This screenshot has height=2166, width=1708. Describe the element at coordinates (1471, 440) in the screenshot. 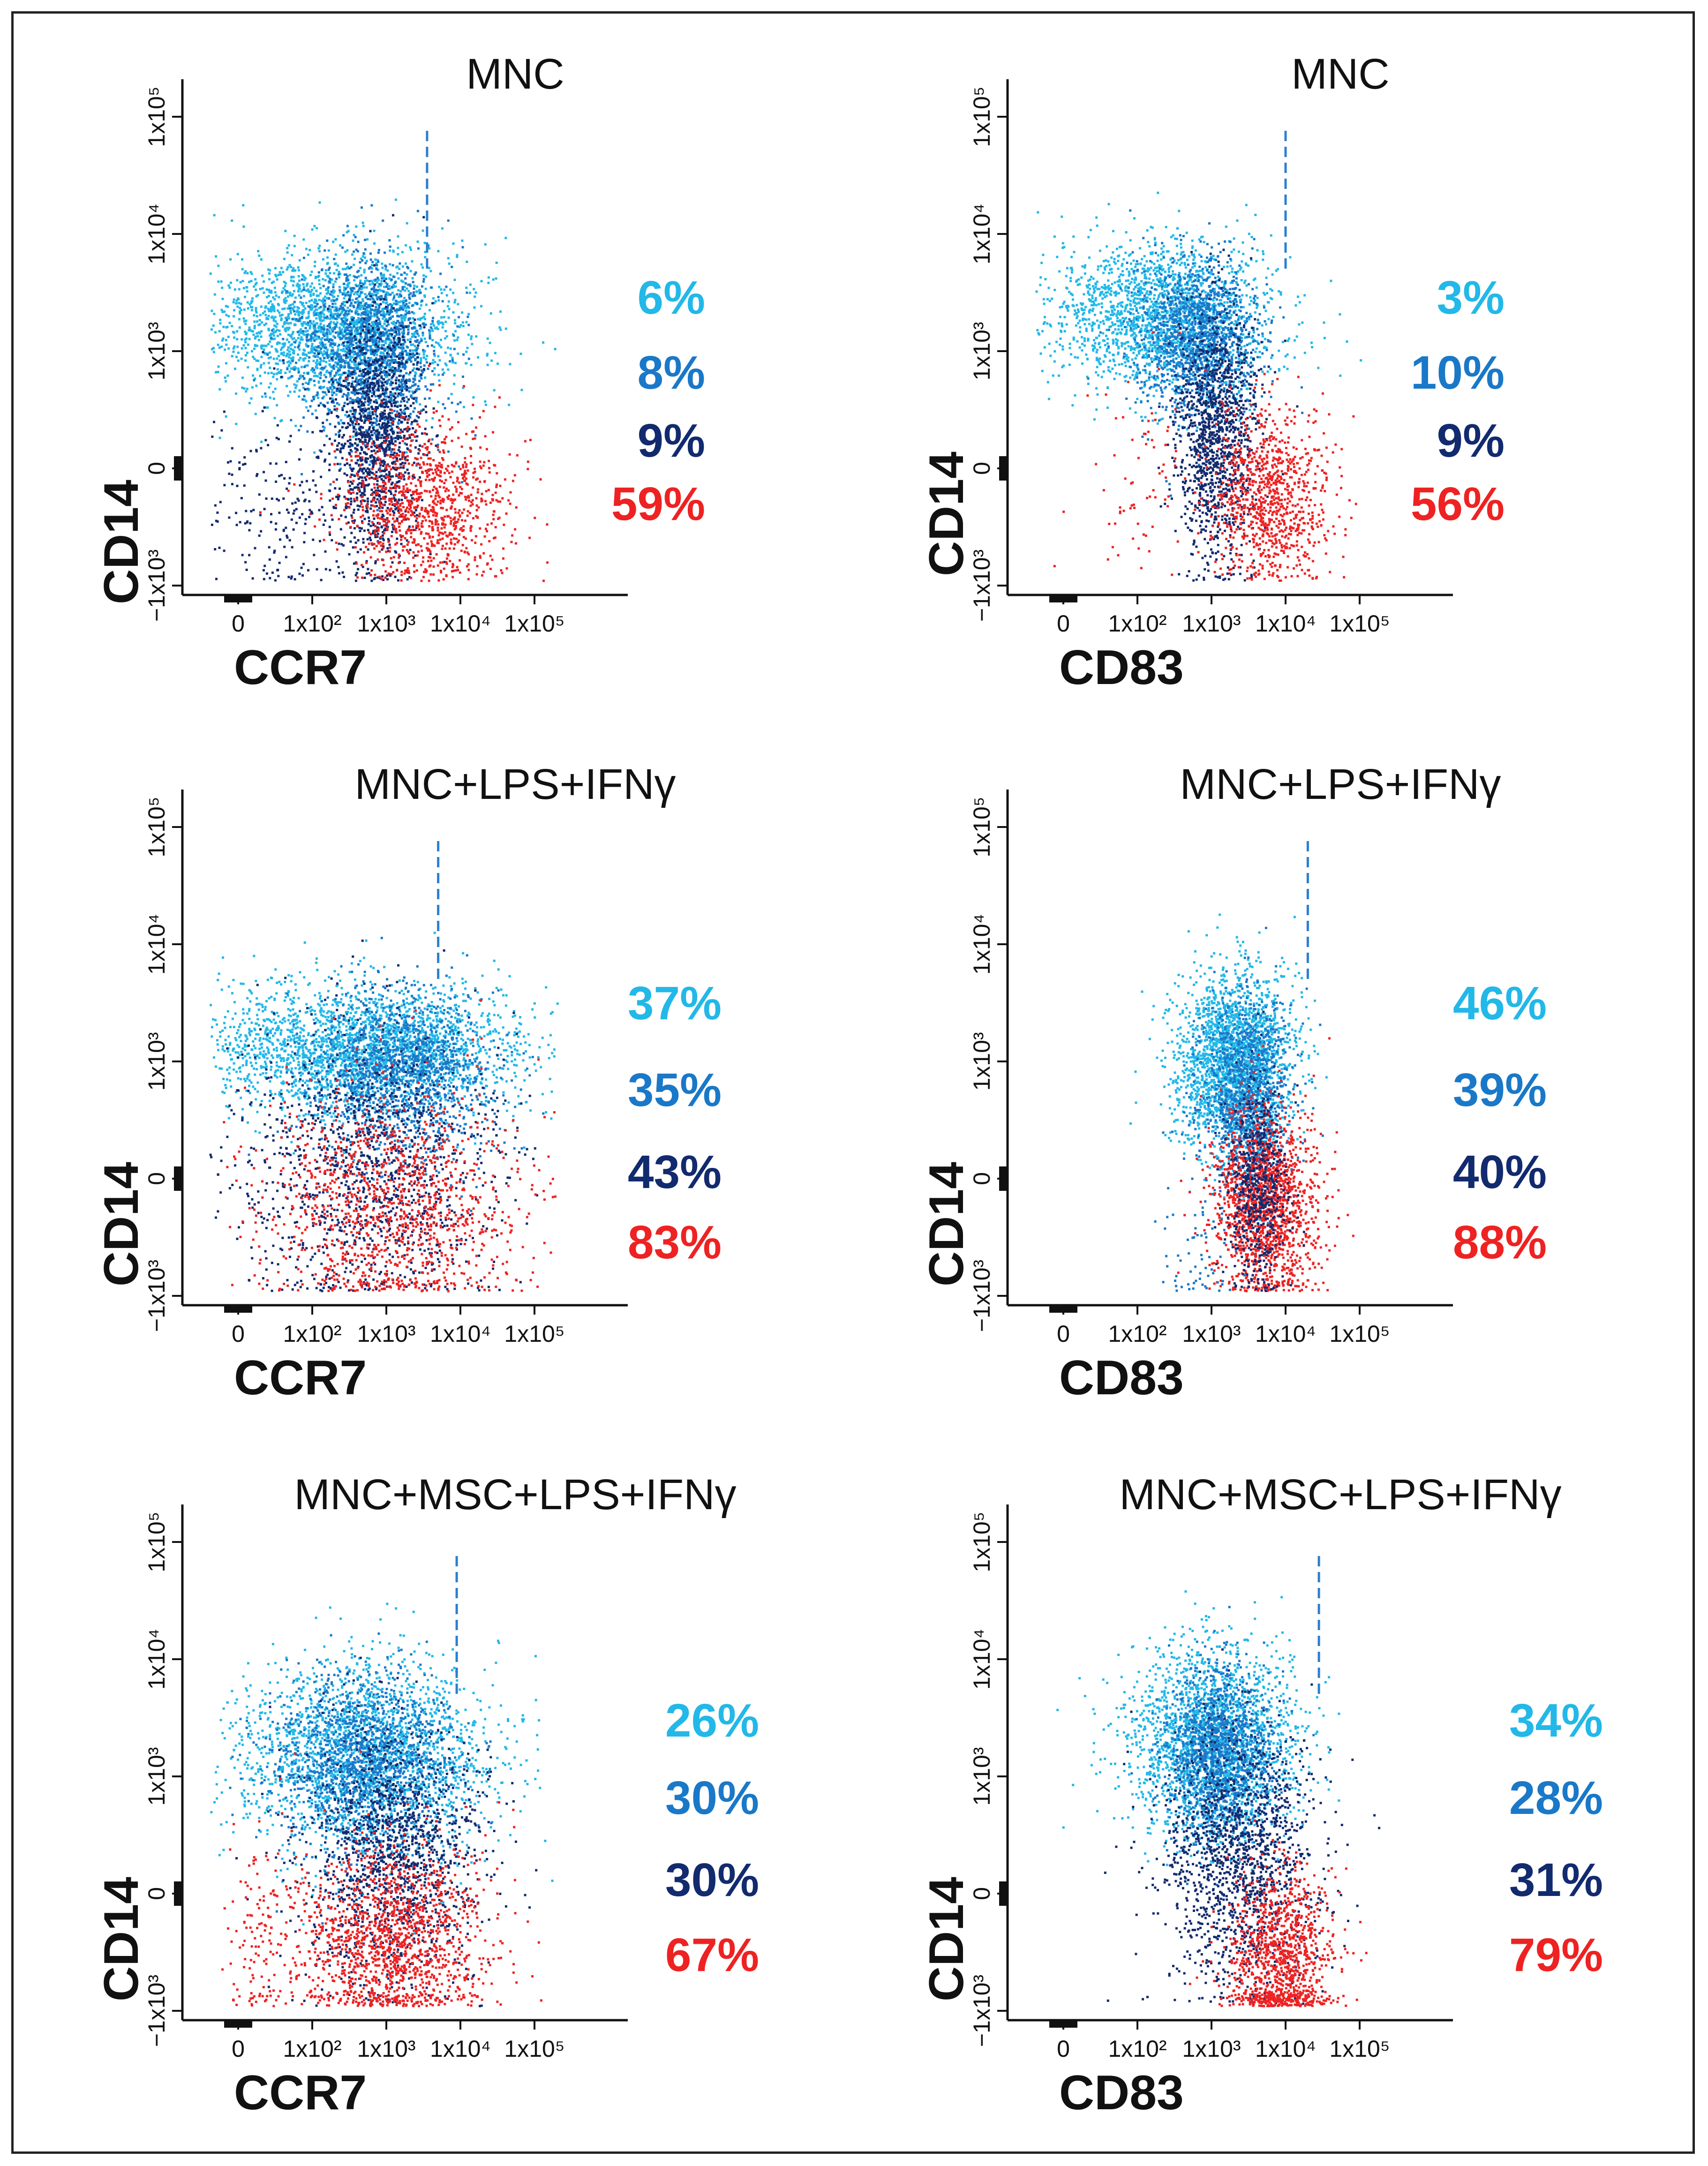

I see `percent-navy: 9%` at that location.